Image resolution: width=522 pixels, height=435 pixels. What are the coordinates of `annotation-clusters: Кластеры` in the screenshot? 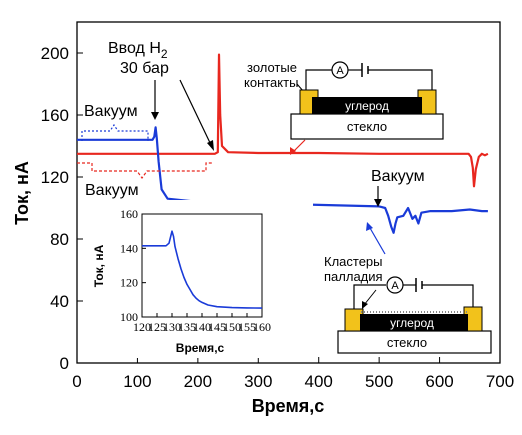 It's located at (353, 261).